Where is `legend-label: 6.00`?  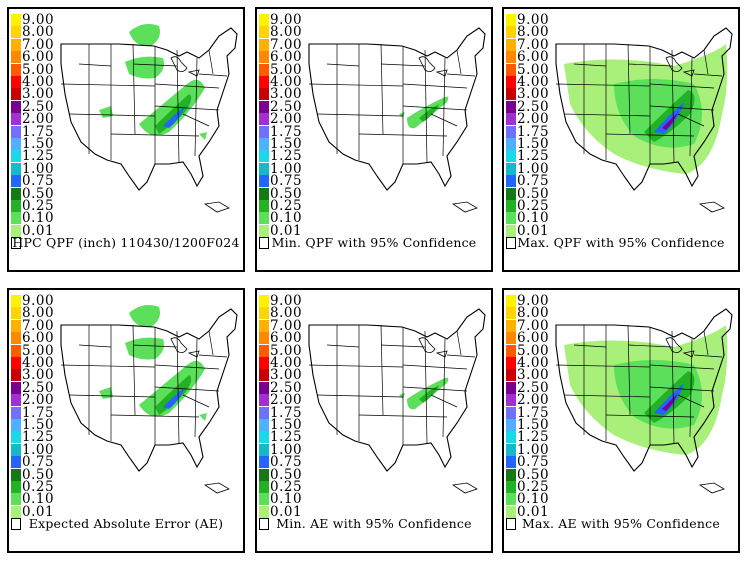 legend-label: 6.00 is located at coordinates (286, 338).